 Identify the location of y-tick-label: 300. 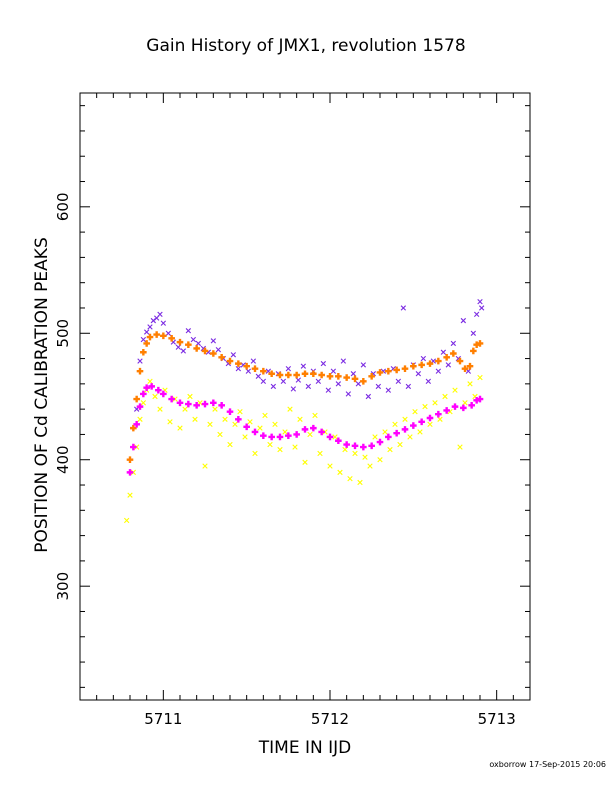
(63, 586).